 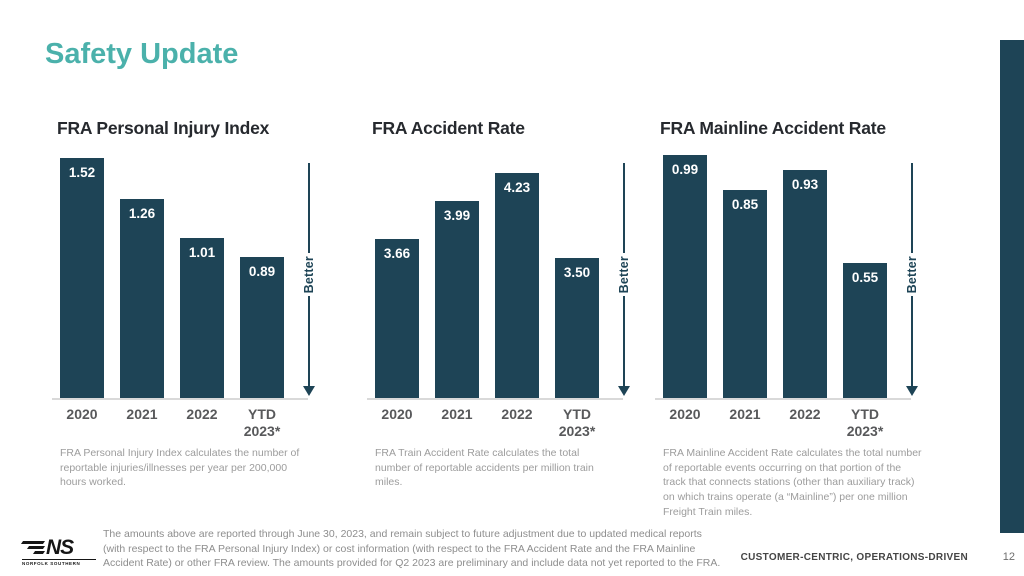 I want to click on slide-title: Safety Update, so click(x=142, y=54).